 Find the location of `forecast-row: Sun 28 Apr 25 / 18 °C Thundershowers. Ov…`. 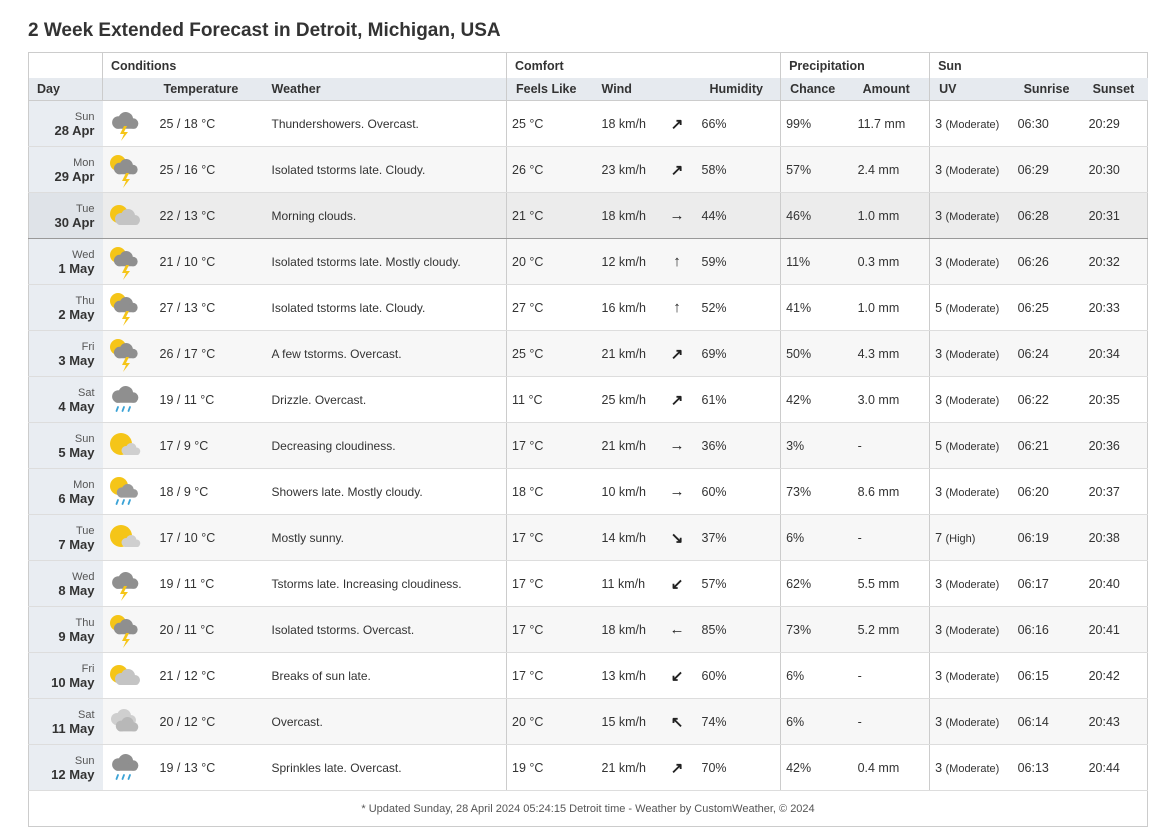

forecast-row: Sun 28 Apr 25 / 18 °C Thundershowers. Ov… is located at coordinates (588, 123).